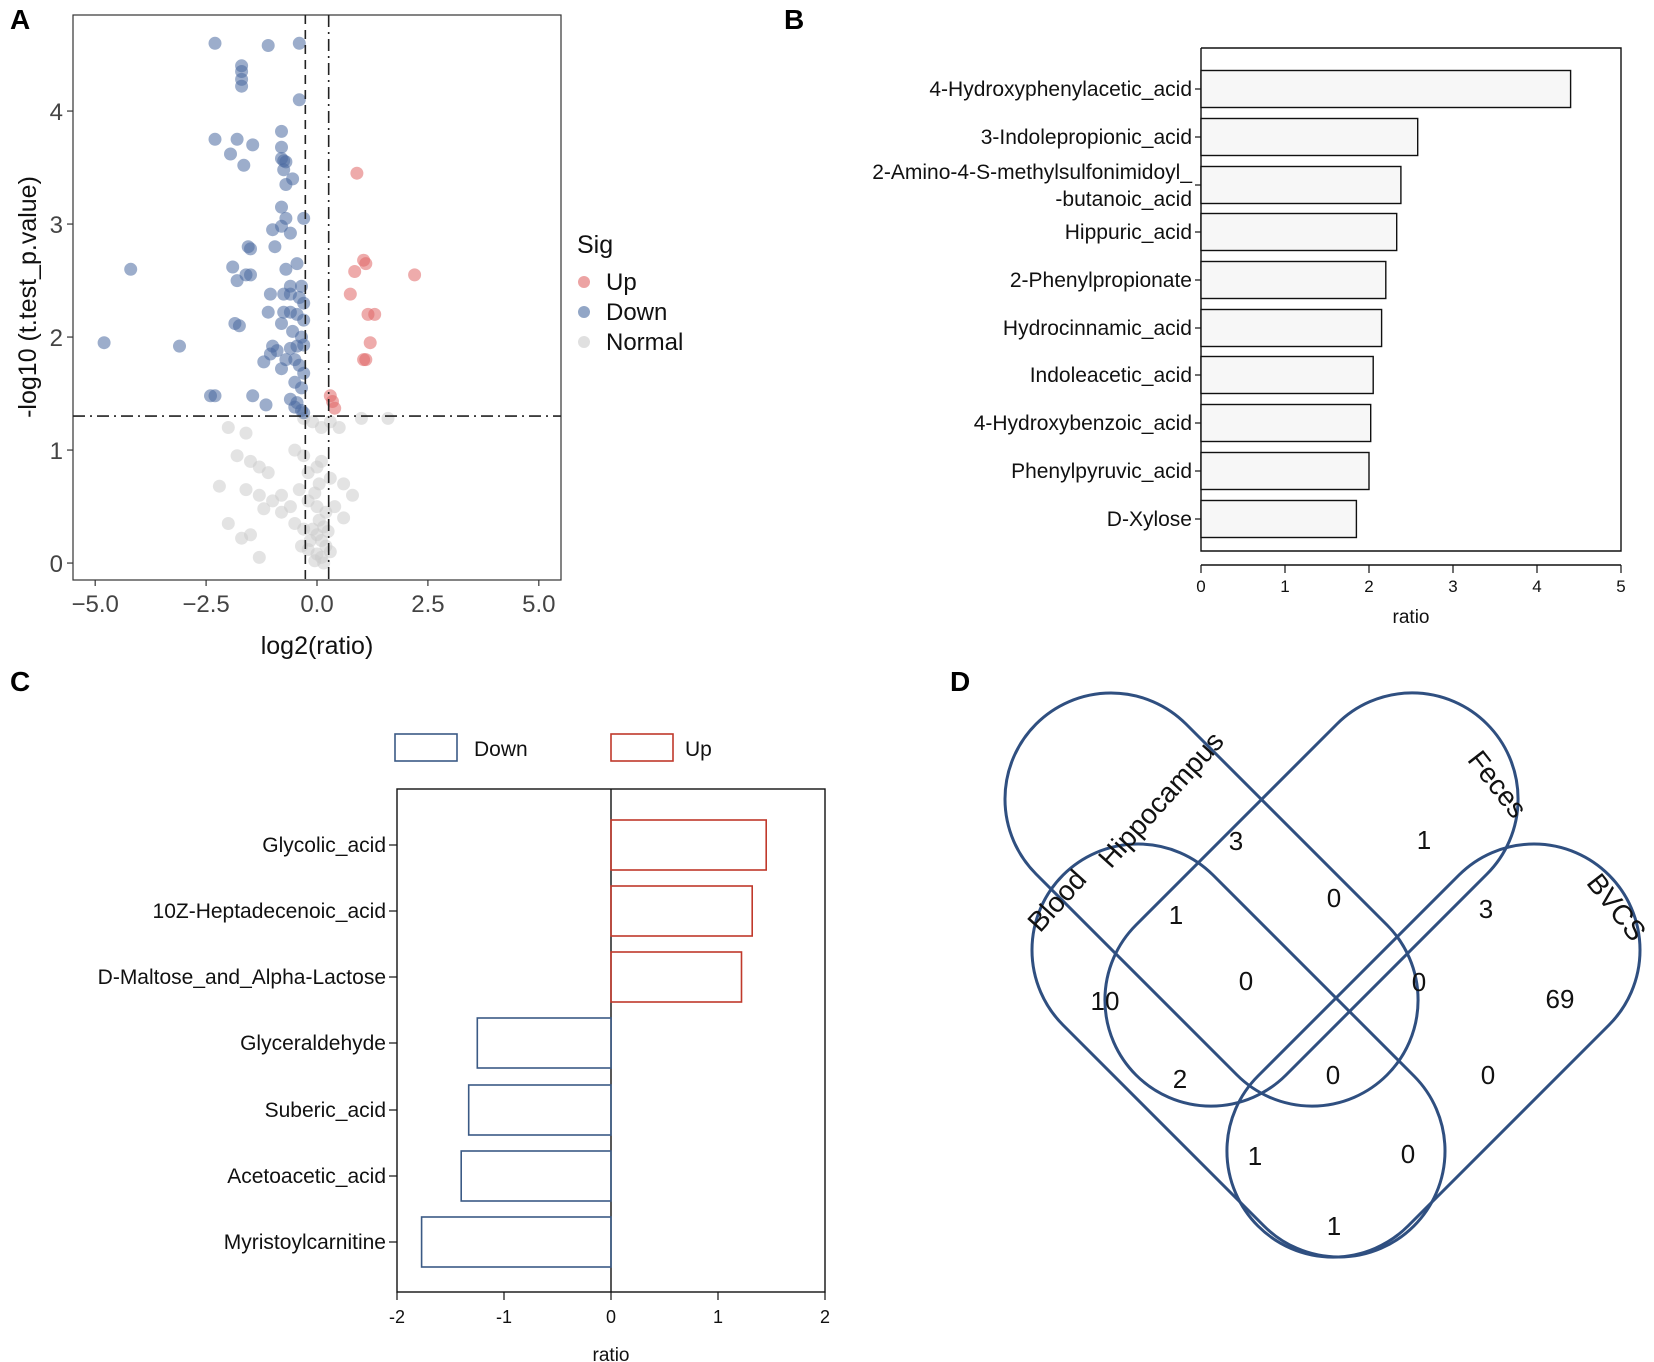 This screenshot has height=1362, width=1654. What do you see at coordinates (94, 604) in the screenshot?
I see `volcano-x-tick-label: −5.0` at bounding box center [94, 604].